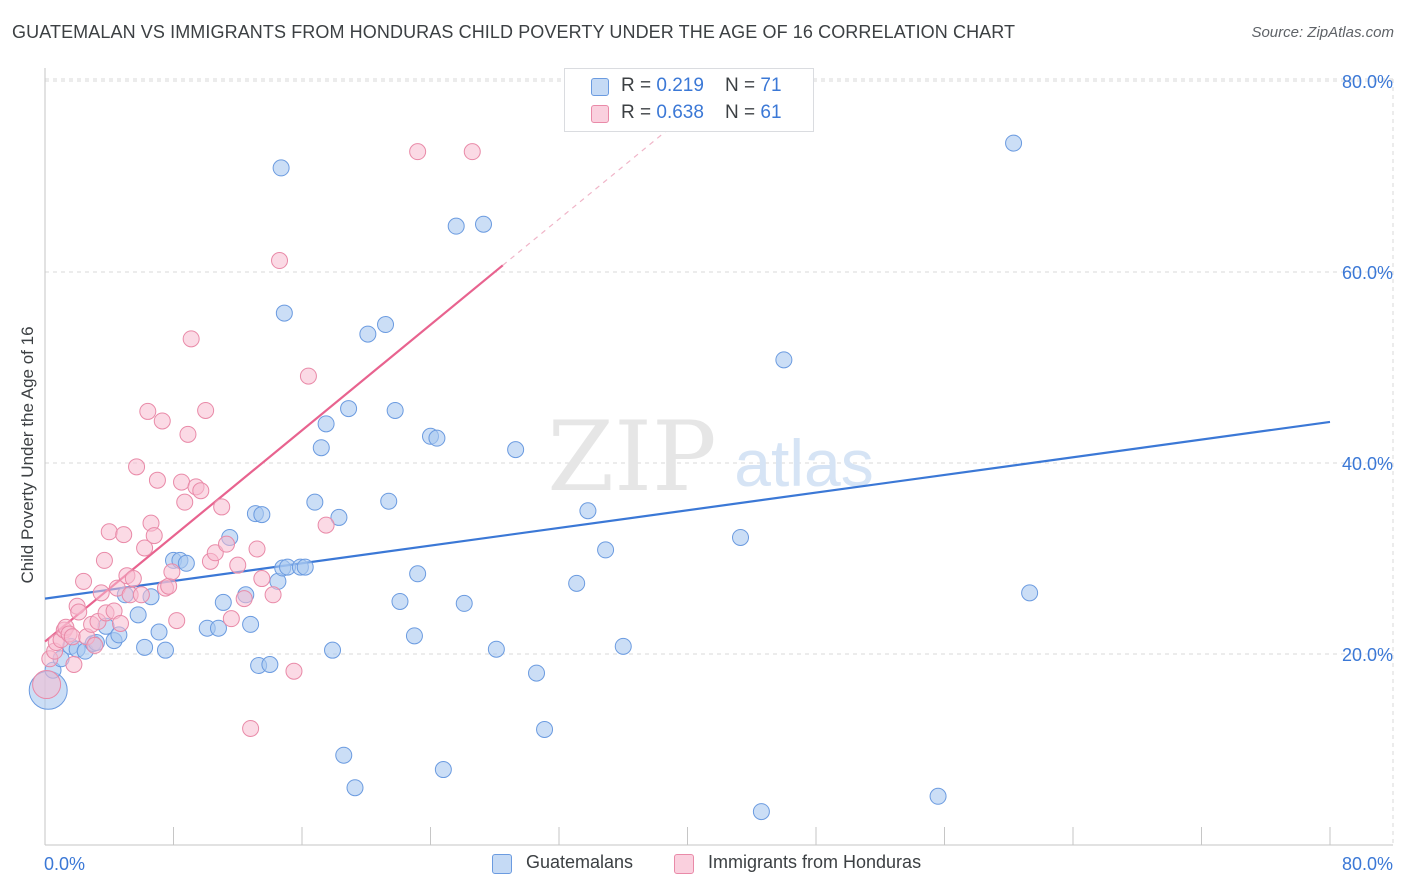 This screenshot has height=892, width=1406. I want to click on legend-n-value: 71, so click(771, 85).